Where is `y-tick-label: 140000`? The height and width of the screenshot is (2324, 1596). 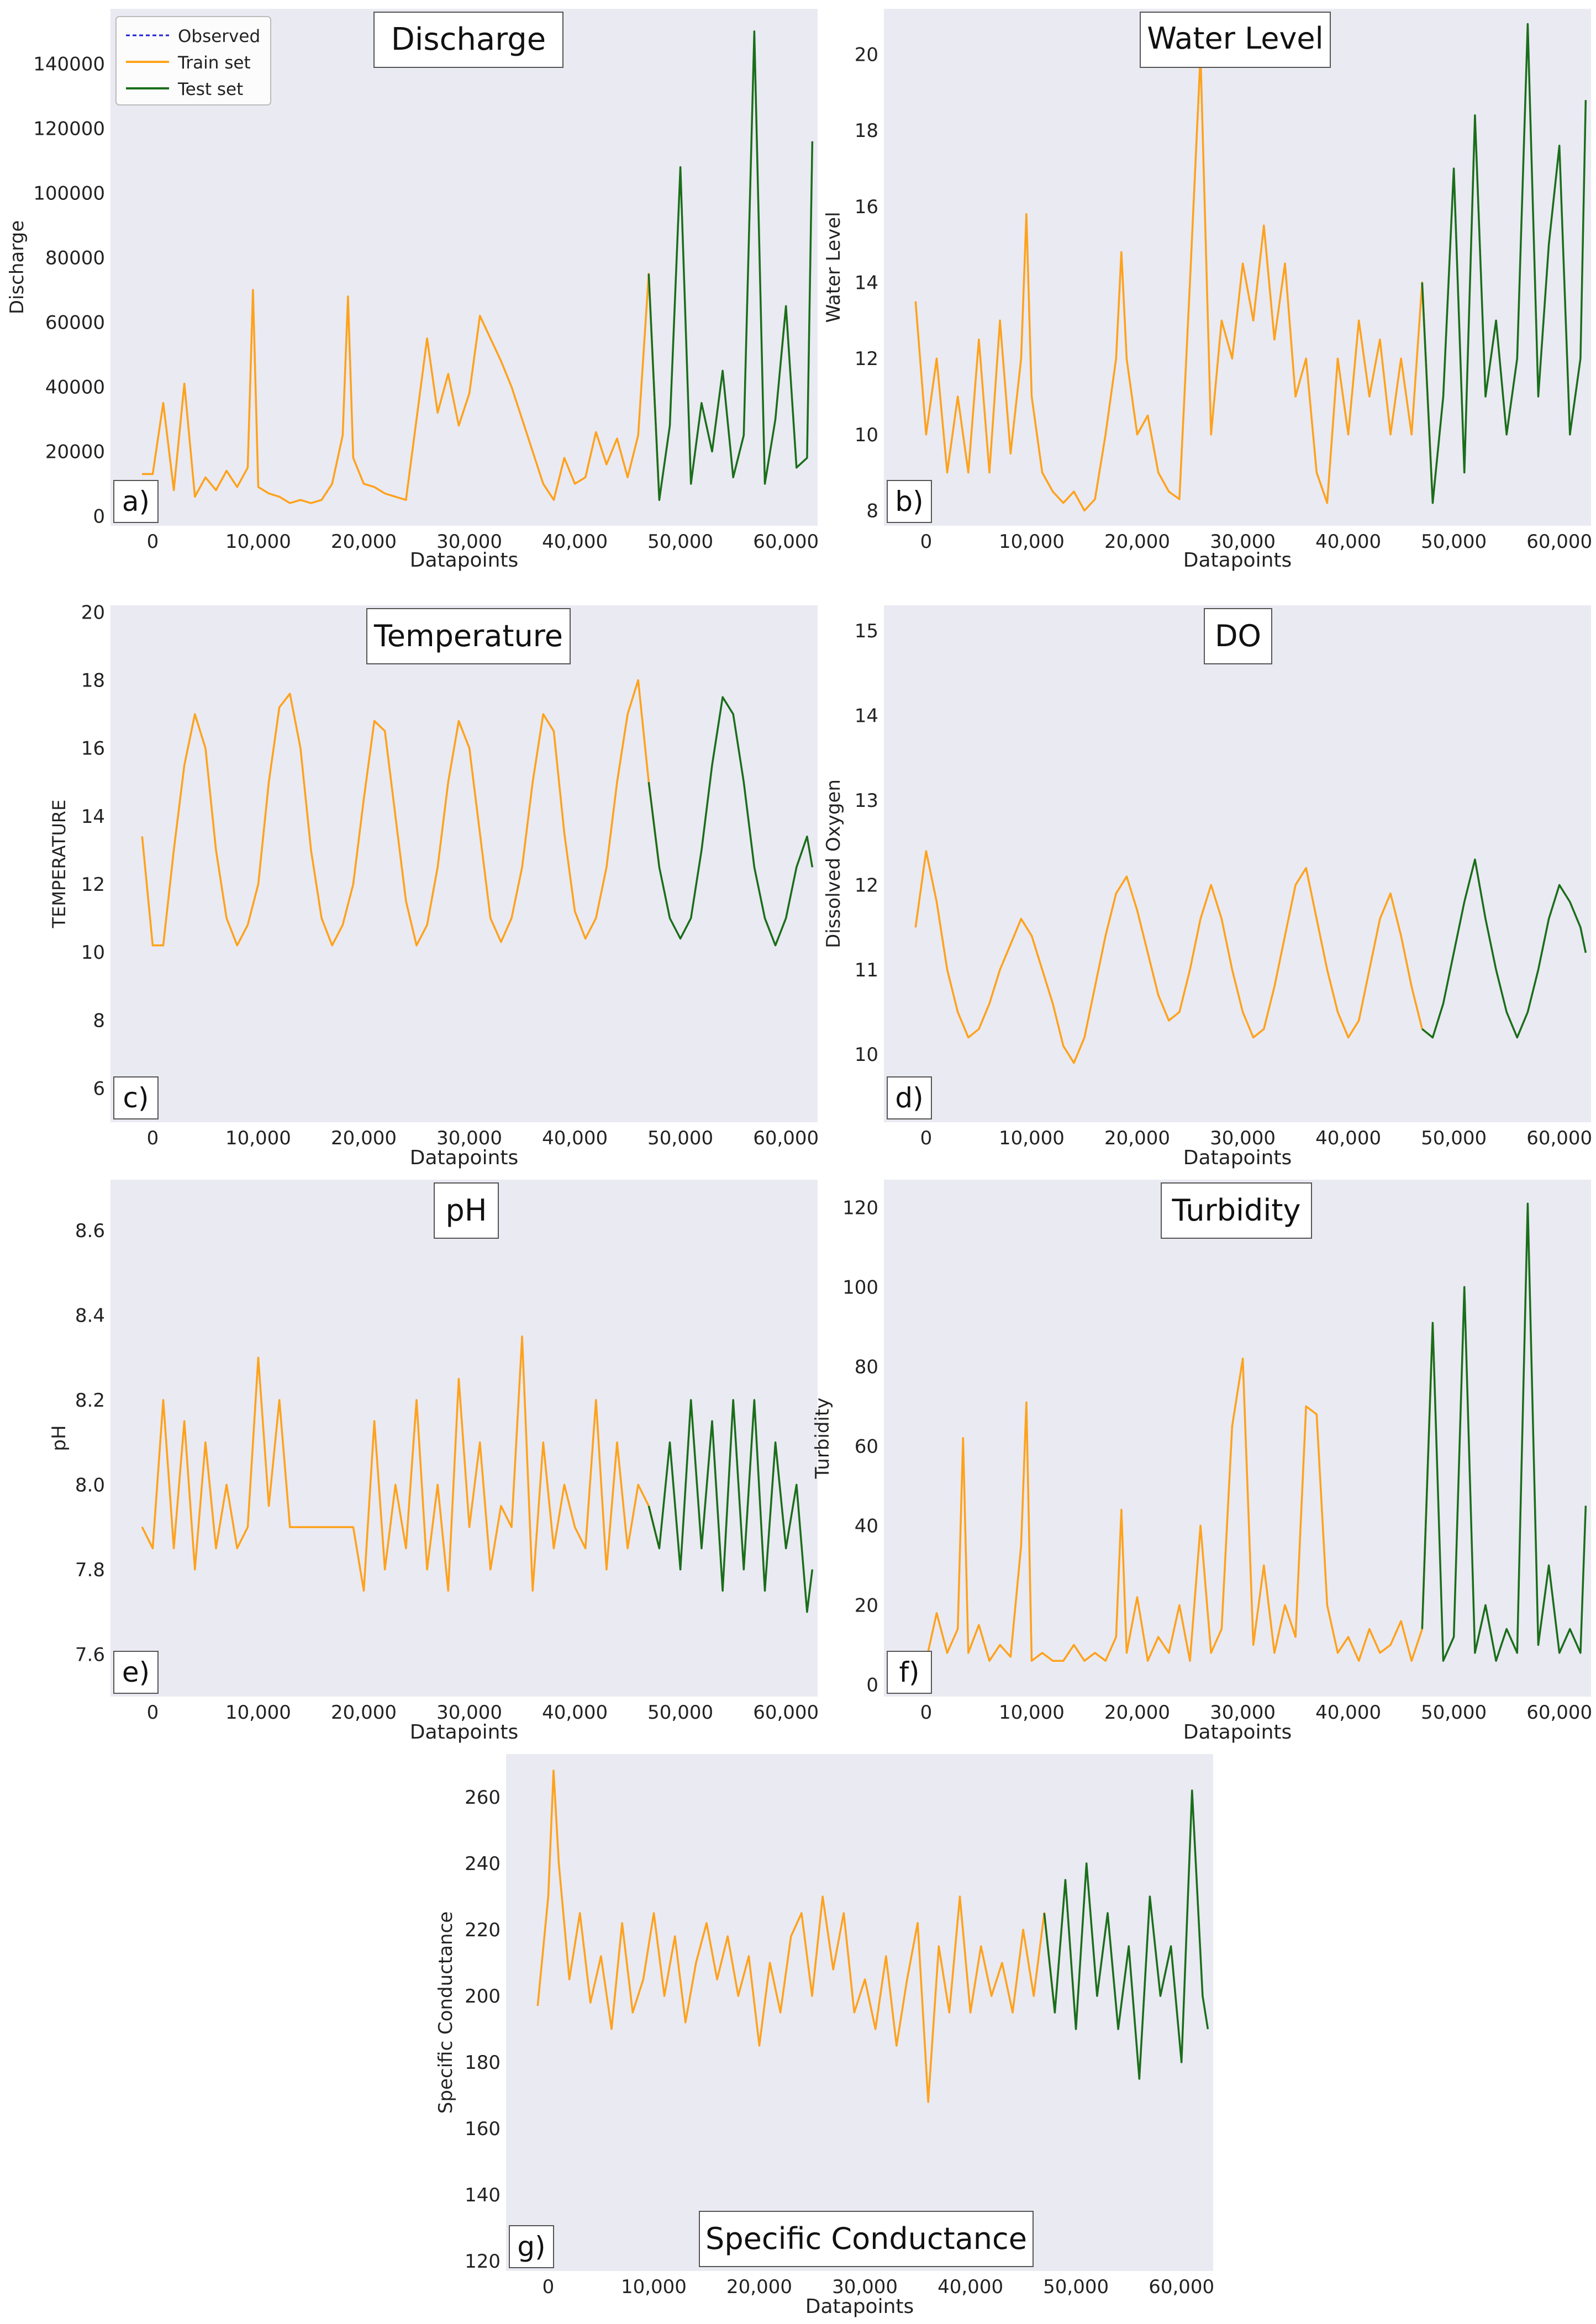
y-tick-label: 140000 is located at coordinates (69, 64).